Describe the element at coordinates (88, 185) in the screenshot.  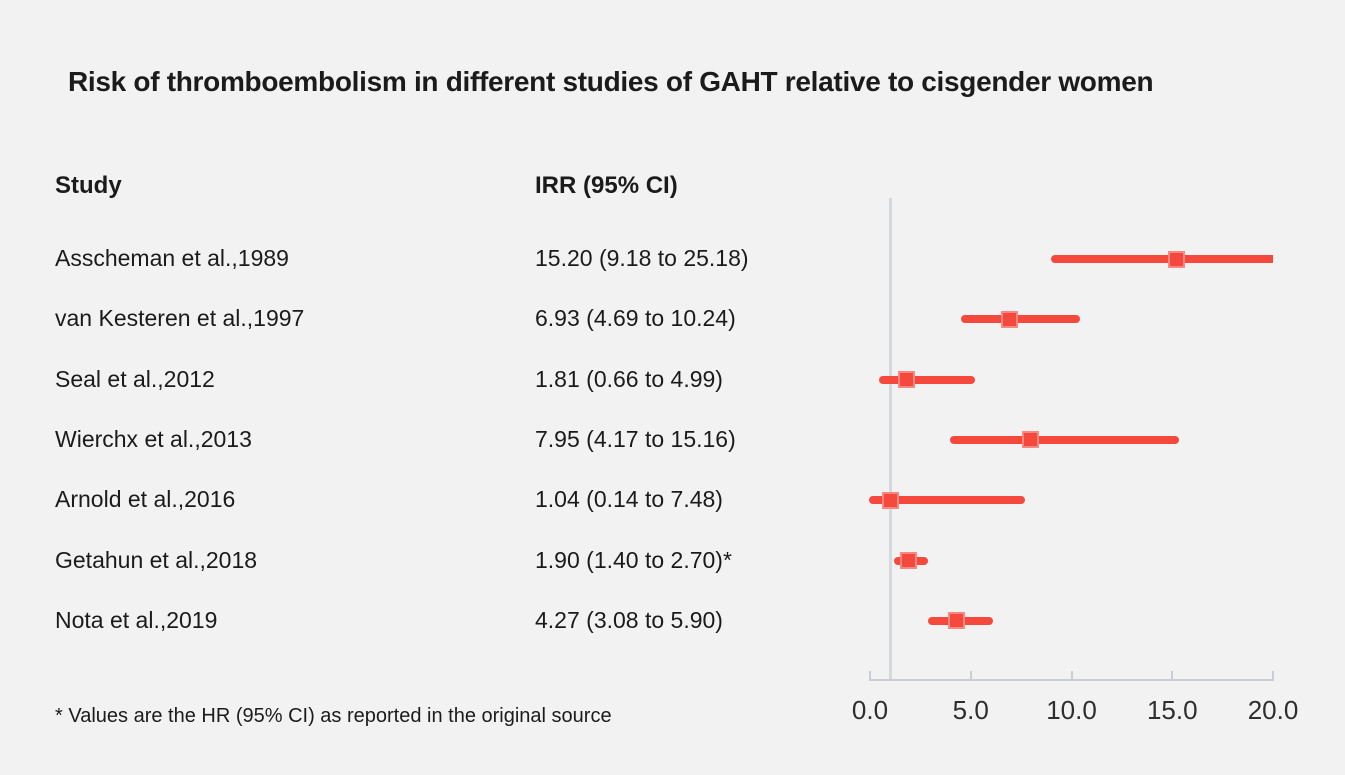
I see `column-header-study: Study` at that location.